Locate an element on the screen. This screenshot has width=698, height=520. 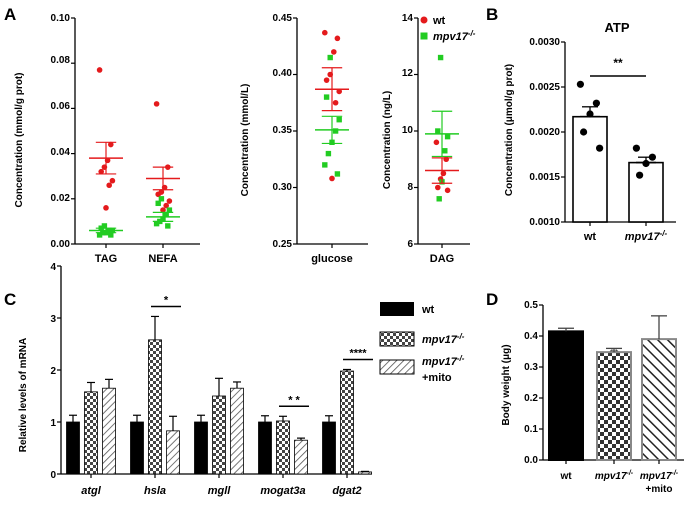
a-legend: wt mpv17-/- is located at coordinates (448, 29).